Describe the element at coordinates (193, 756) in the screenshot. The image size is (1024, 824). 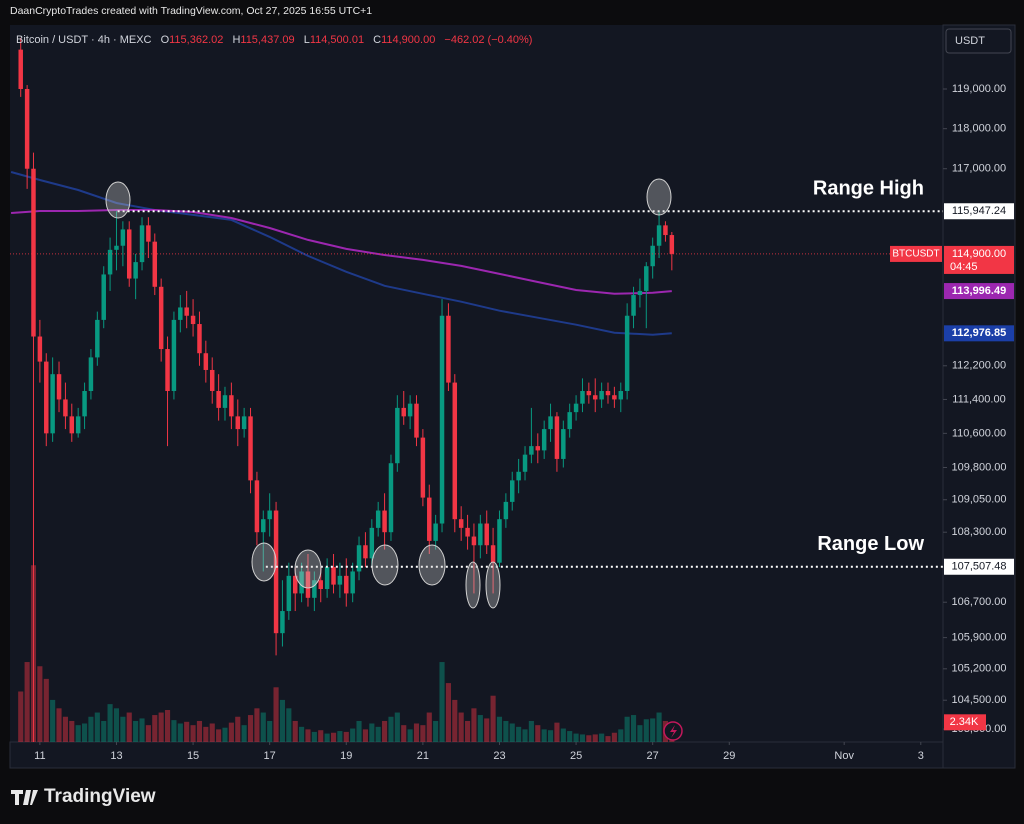
I see `x-tick-label: 15` at that location.